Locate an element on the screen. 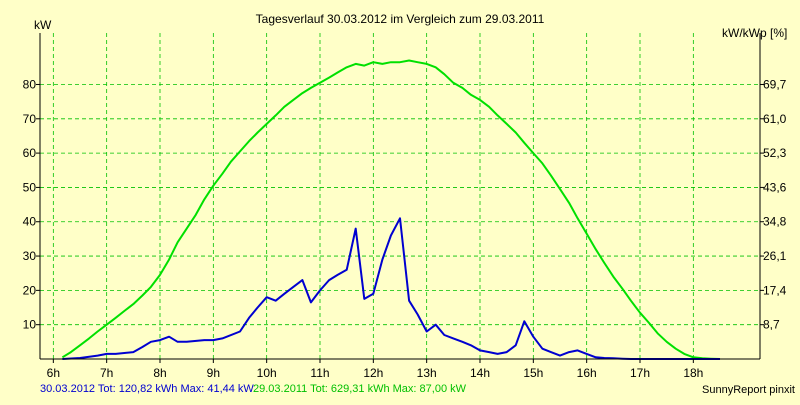  legend-blue-series: 30.03.2012 Tot: 120,82 kWh Max: 41,44 kW is located at coordinates (147, 389).